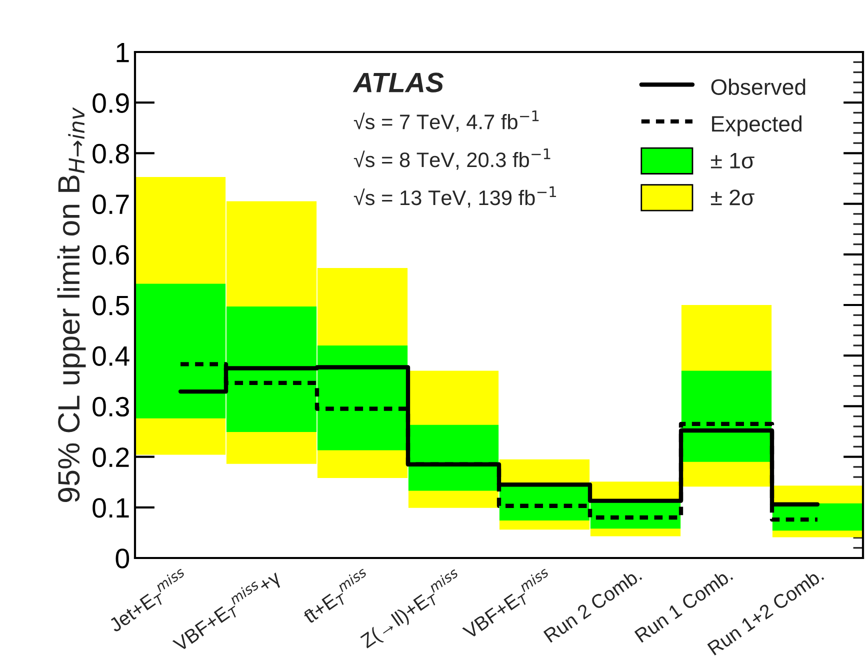 Image resolution: width=865 pixels, height=660 pixels. Describe the element at coordinates (110, 508) in the screenshot. I see `y-tick-label: 0.1` at that location.